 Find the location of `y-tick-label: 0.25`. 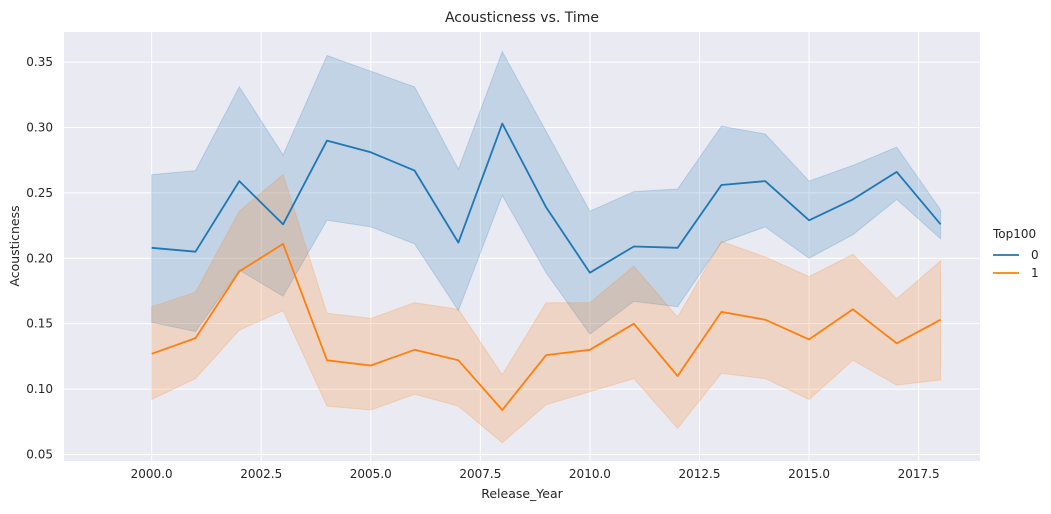

y-tick-label: 0.25 is located at coordinates (39, 193).